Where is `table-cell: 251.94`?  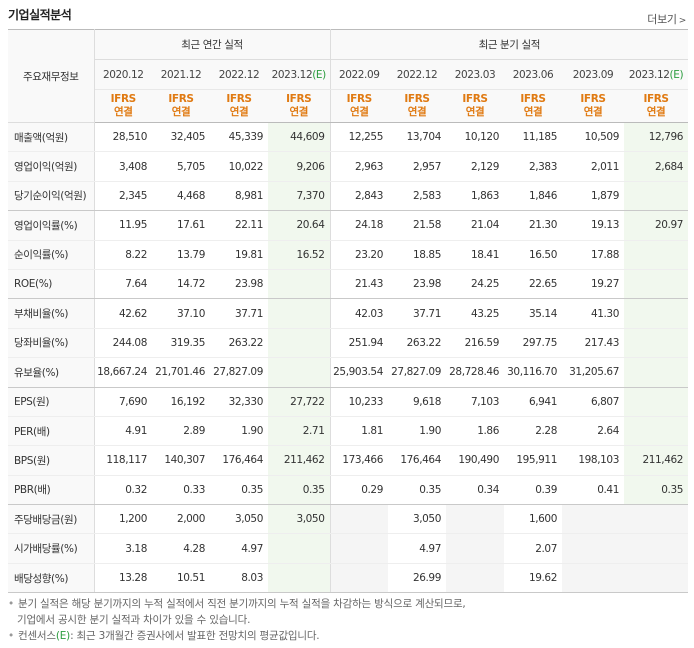 table-cell: 251.94 is located at coordinates (359, 343).